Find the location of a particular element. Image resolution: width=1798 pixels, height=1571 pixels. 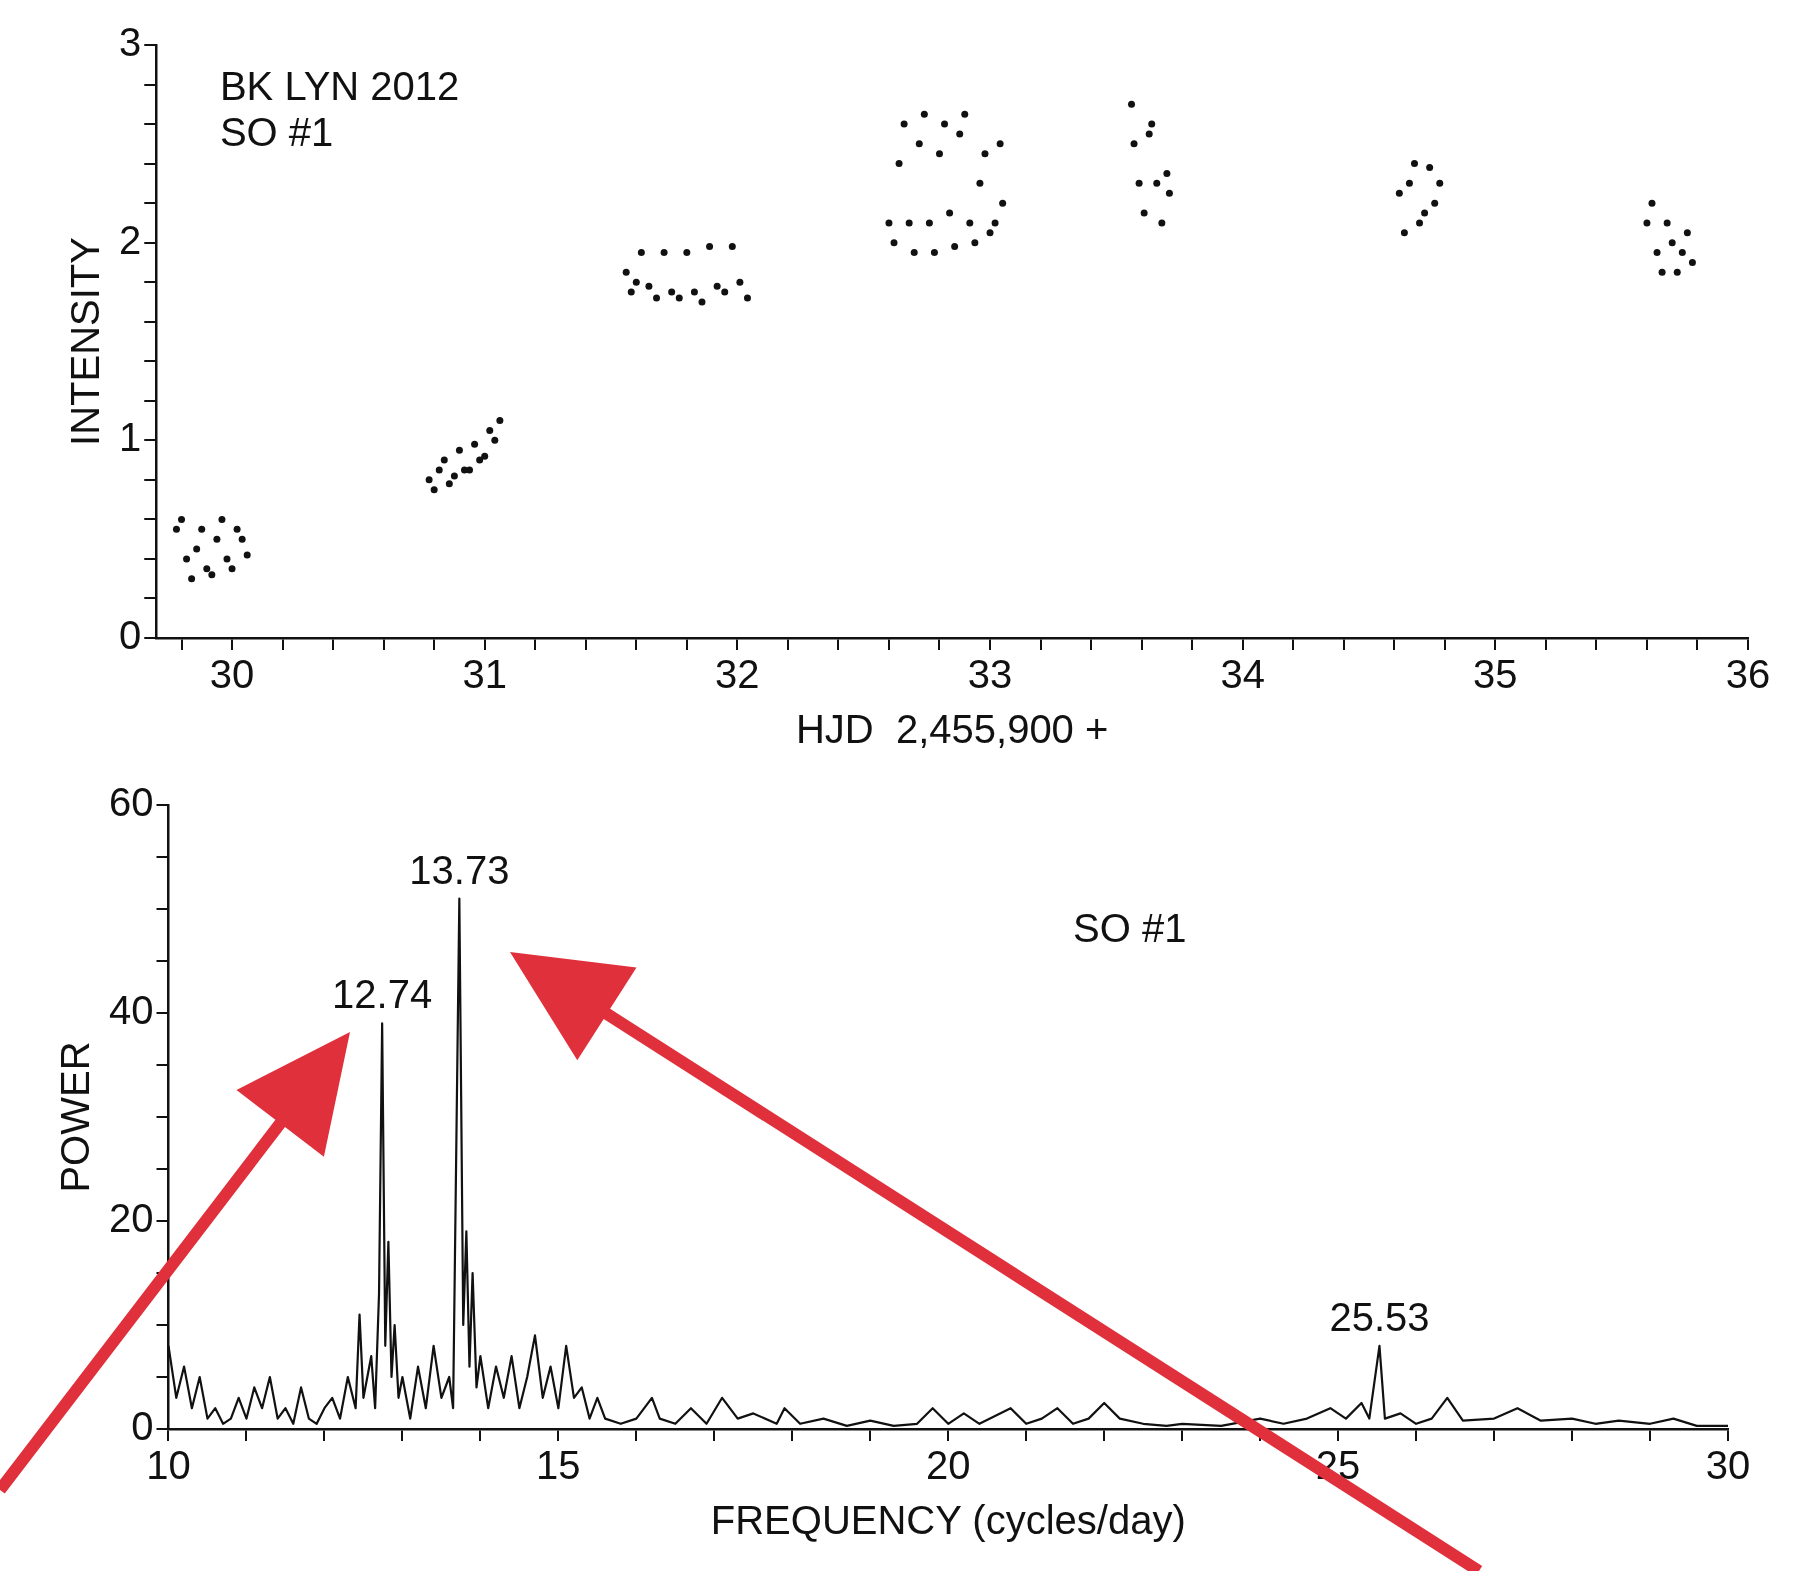

y-axis-title: POWER is located at coordinates (75, 1117).